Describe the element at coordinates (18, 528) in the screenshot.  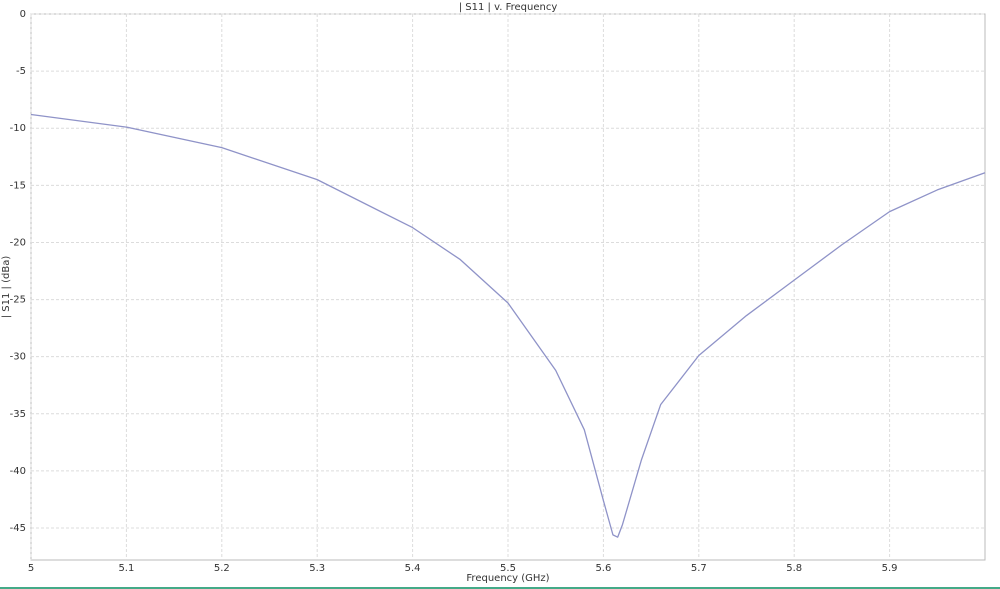
I see `y-tick-label: -45` at that location.